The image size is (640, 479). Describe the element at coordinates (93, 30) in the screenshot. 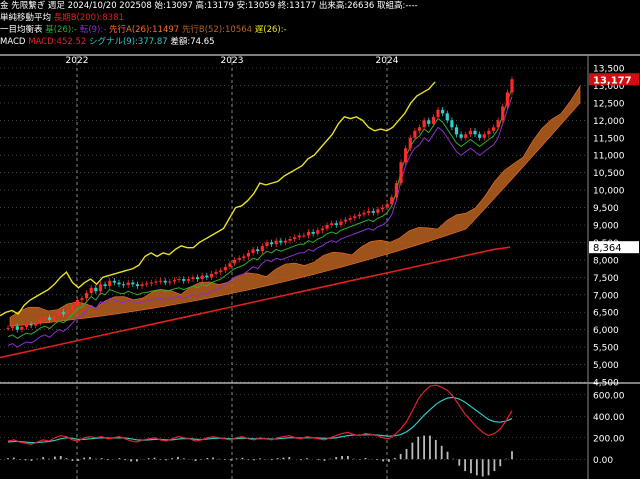

I see `tenkan-legend: 転(9):-` at that location.